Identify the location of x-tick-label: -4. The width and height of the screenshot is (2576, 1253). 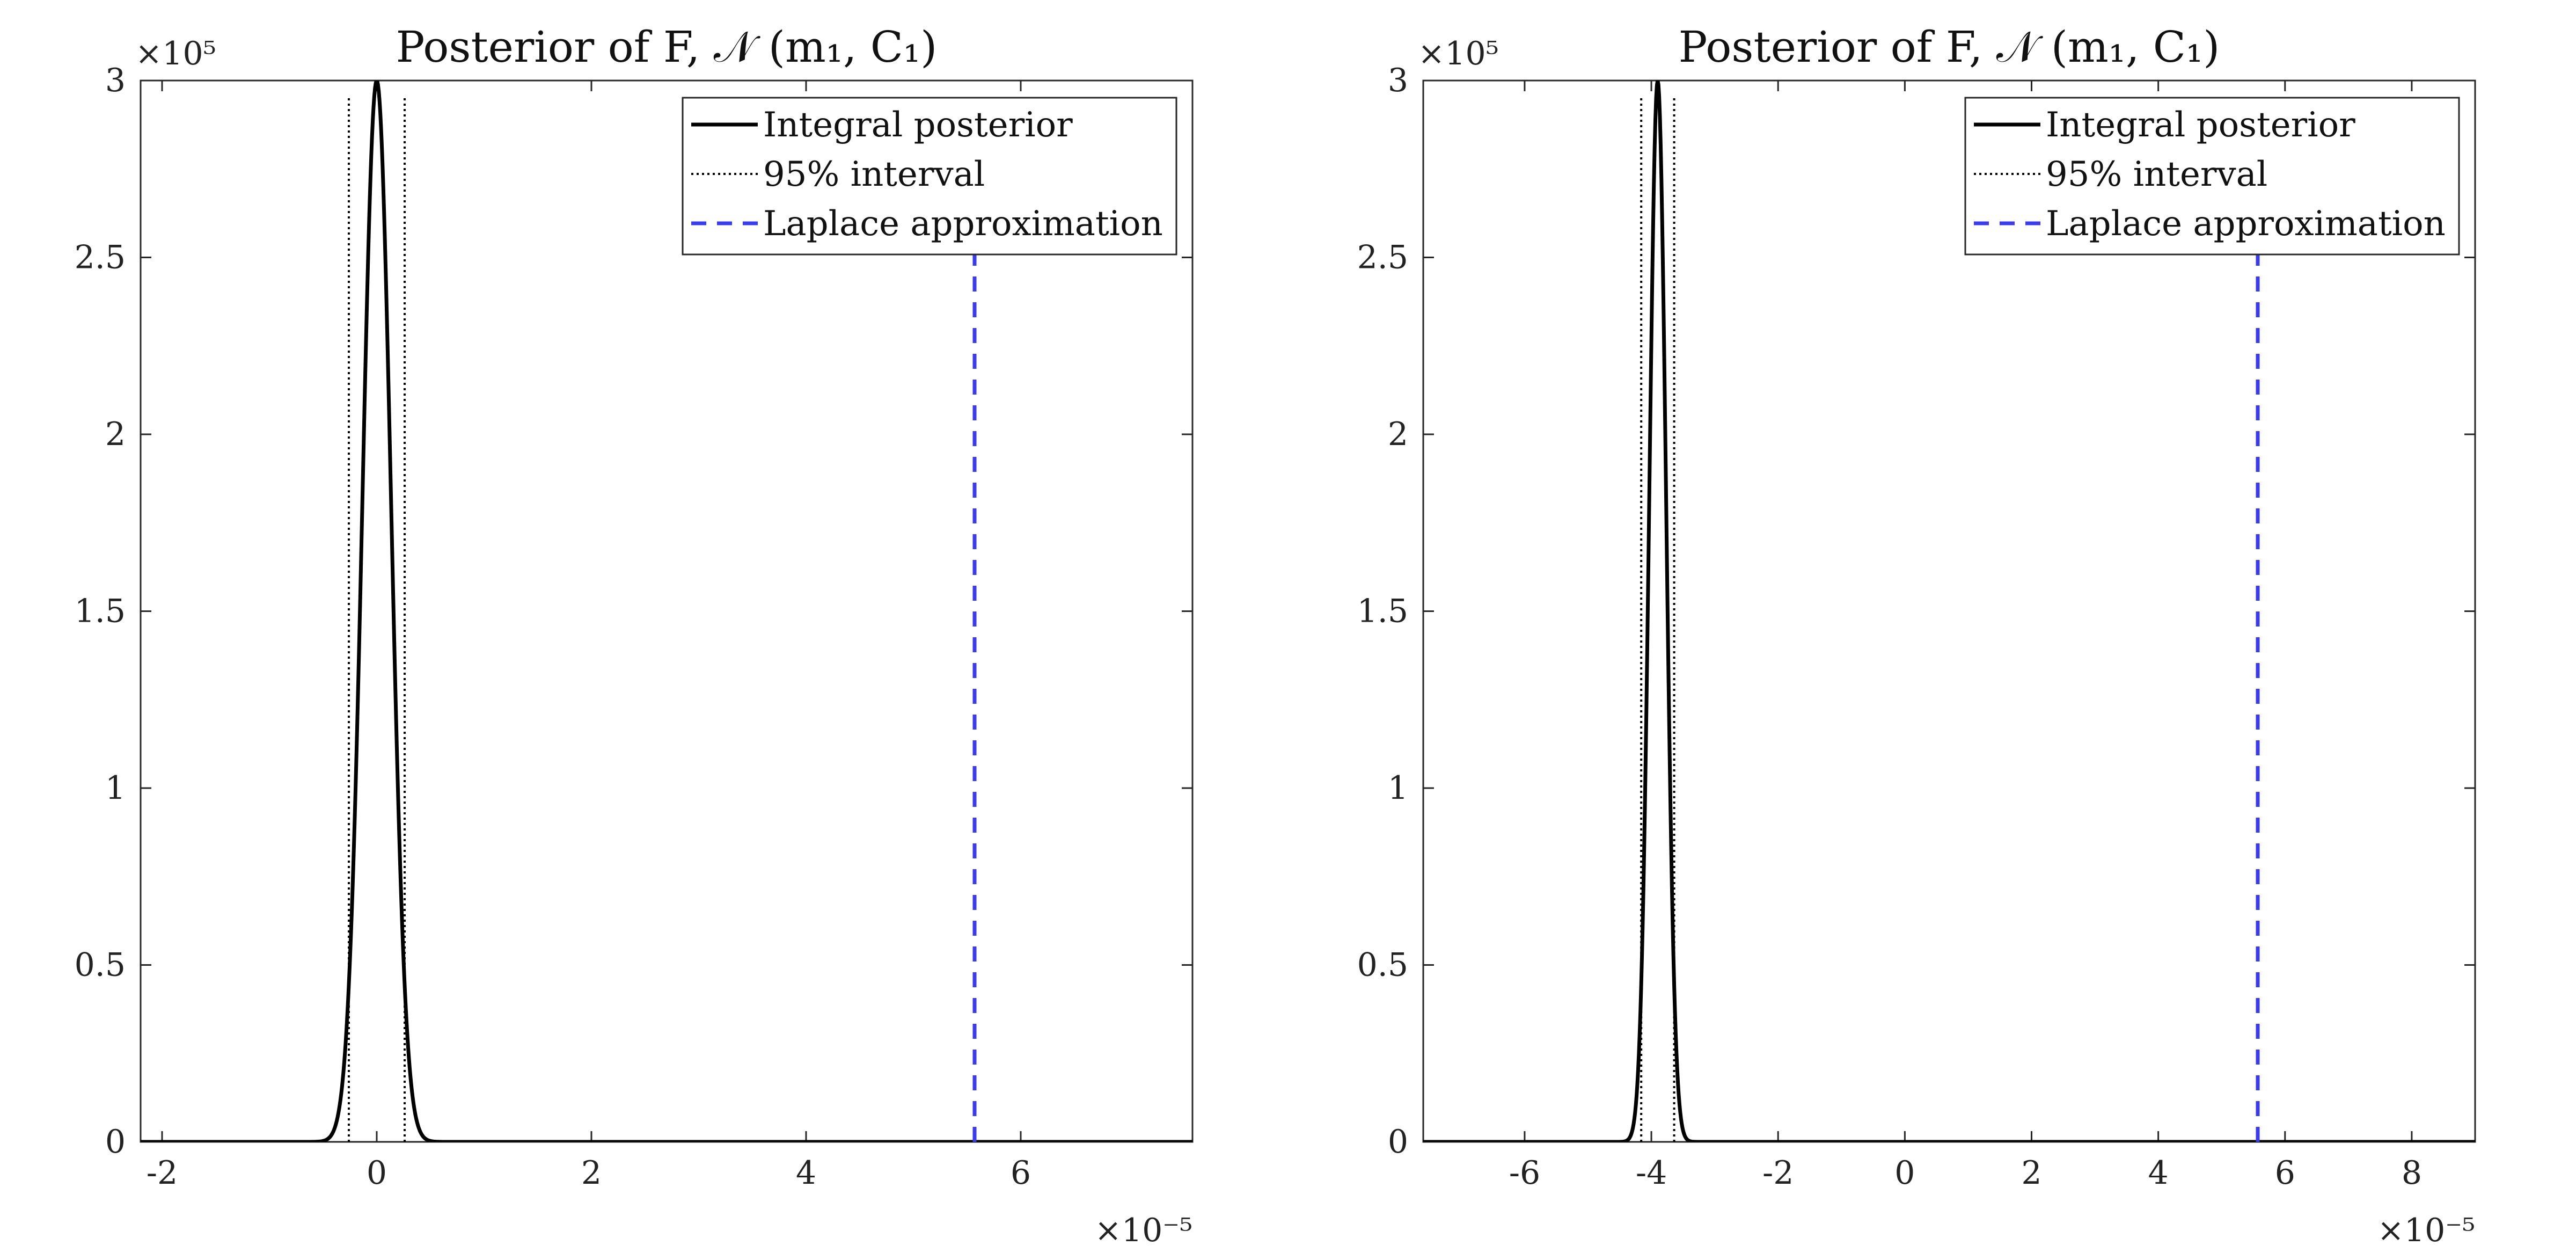
(1651, 1173).